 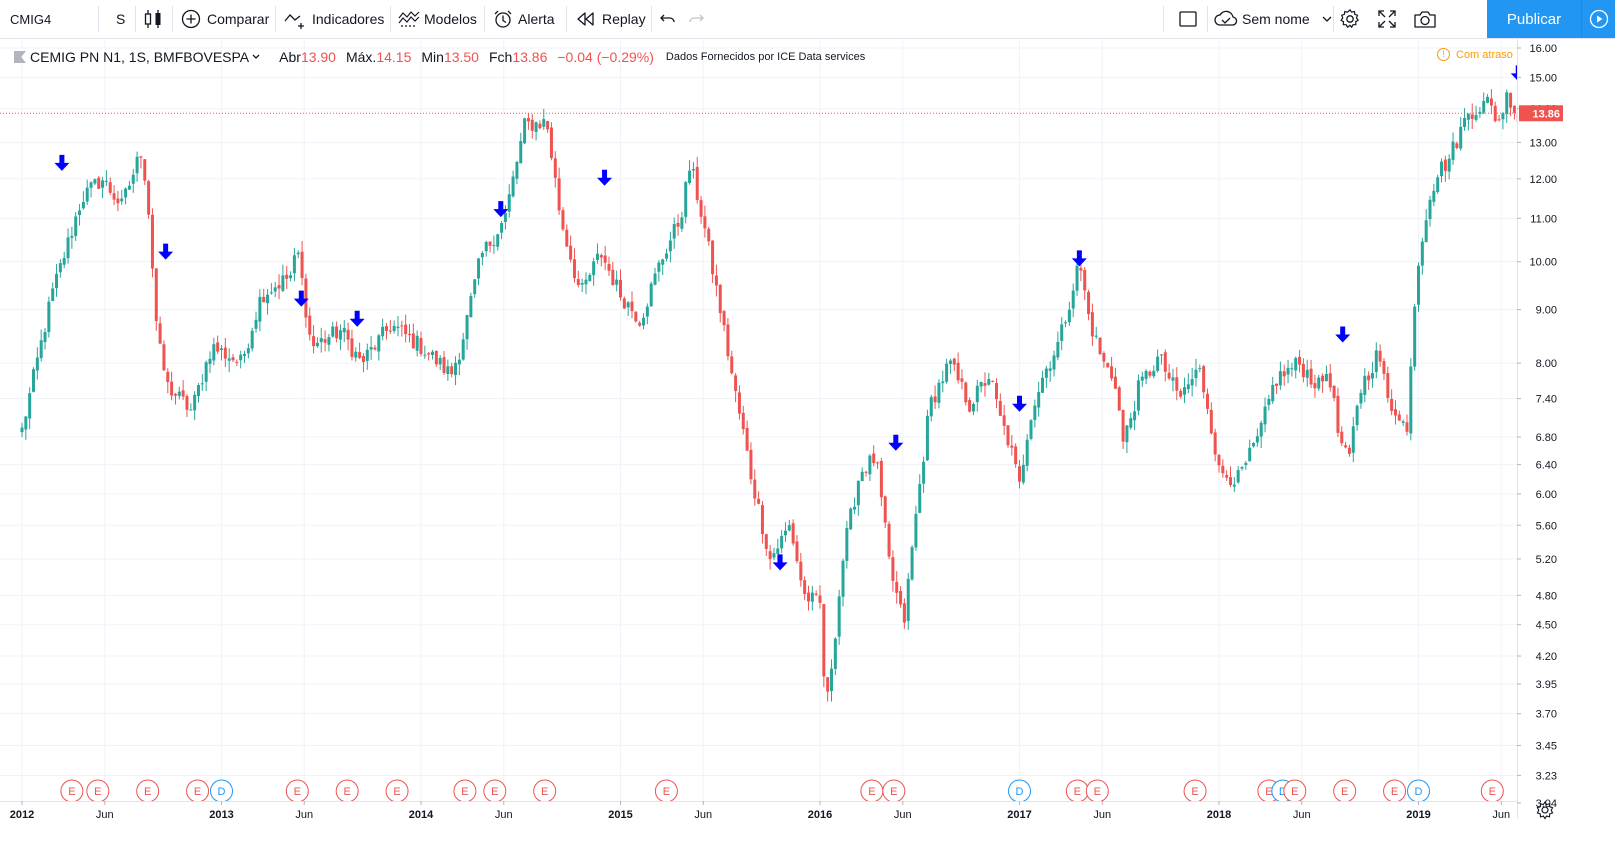 What do you see at coordinates (1274, 19) in the screenshot?
I see `layout-button: Sem nome` at bounding box center [1274, 19].